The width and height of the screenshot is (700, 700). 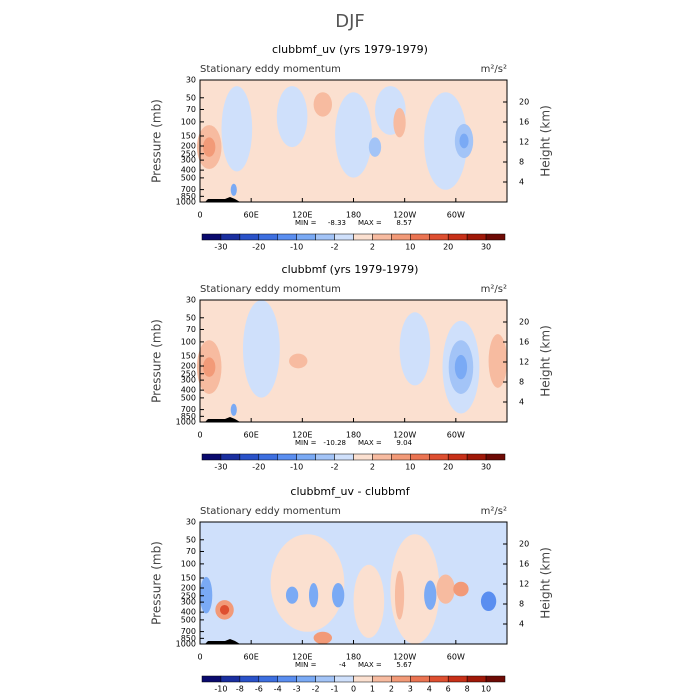 I want to click on y-axis-label: Pressure (mb), so click(x=157, y=141).